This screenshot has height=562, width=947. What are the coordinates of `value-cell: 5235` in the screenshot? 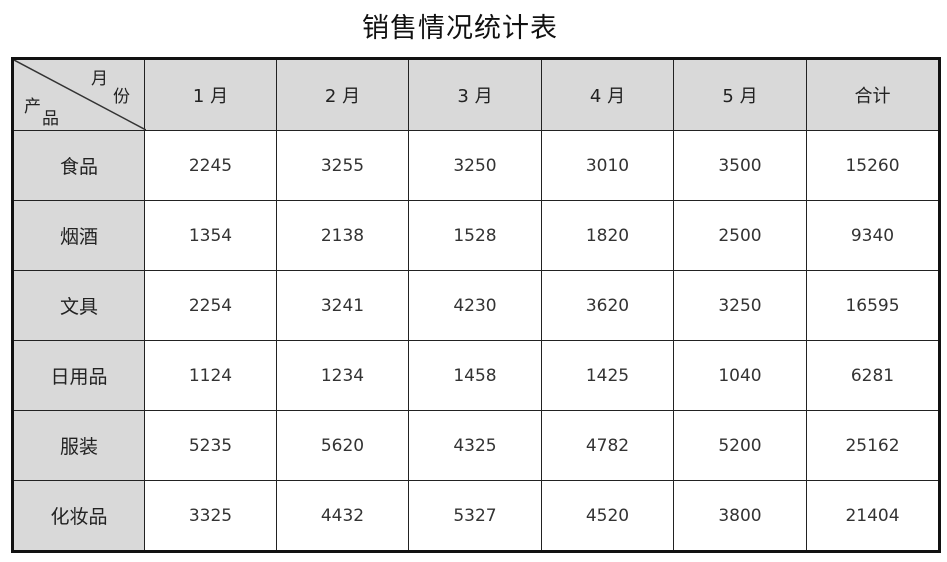 It's located at (210, 445).